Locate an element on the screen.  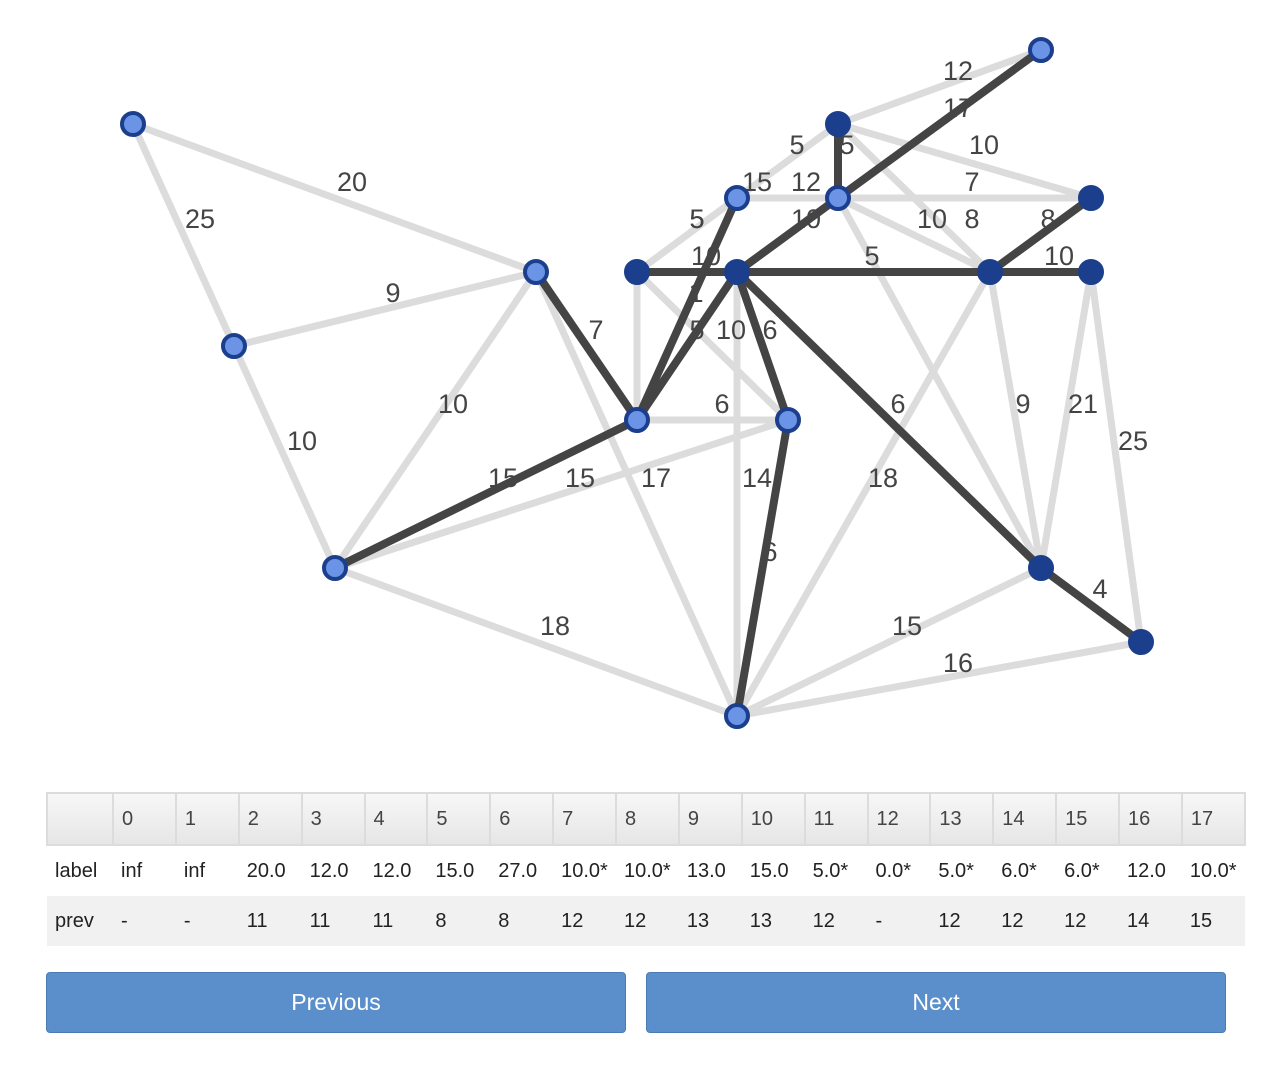
graph-node-n4 is located at coordinates (637, 420).